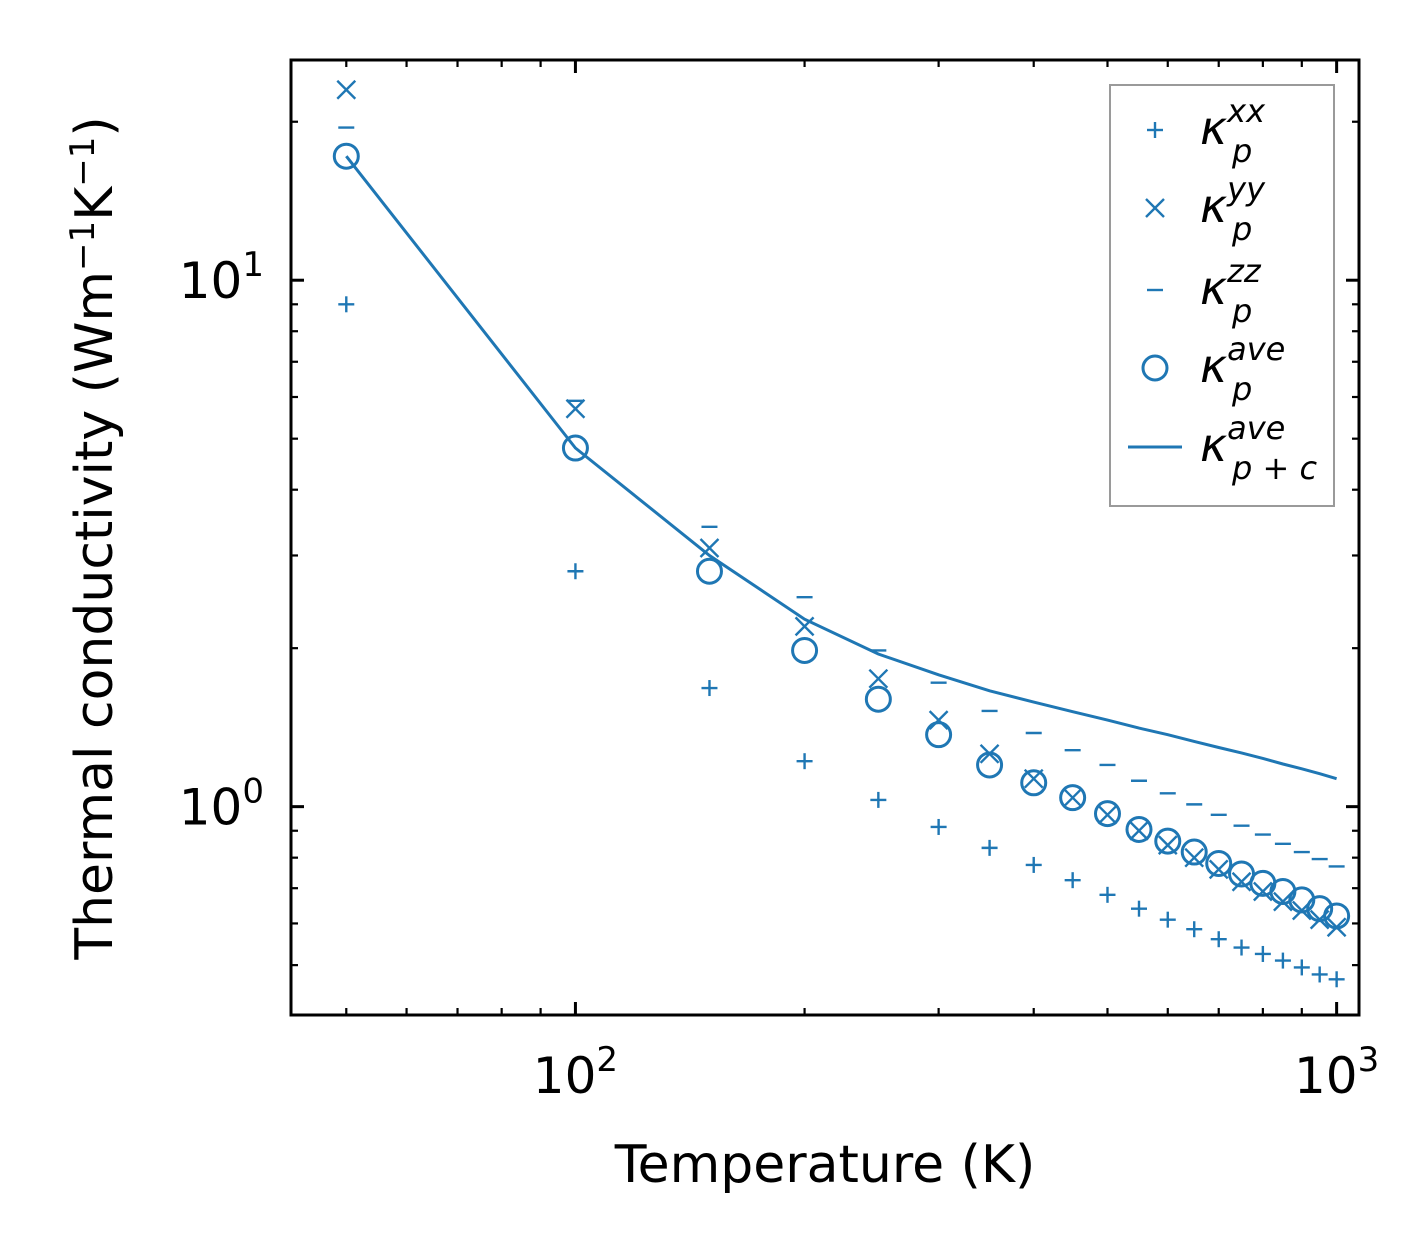  I want to click on legend-label: κzz p, so click(1231, 291).